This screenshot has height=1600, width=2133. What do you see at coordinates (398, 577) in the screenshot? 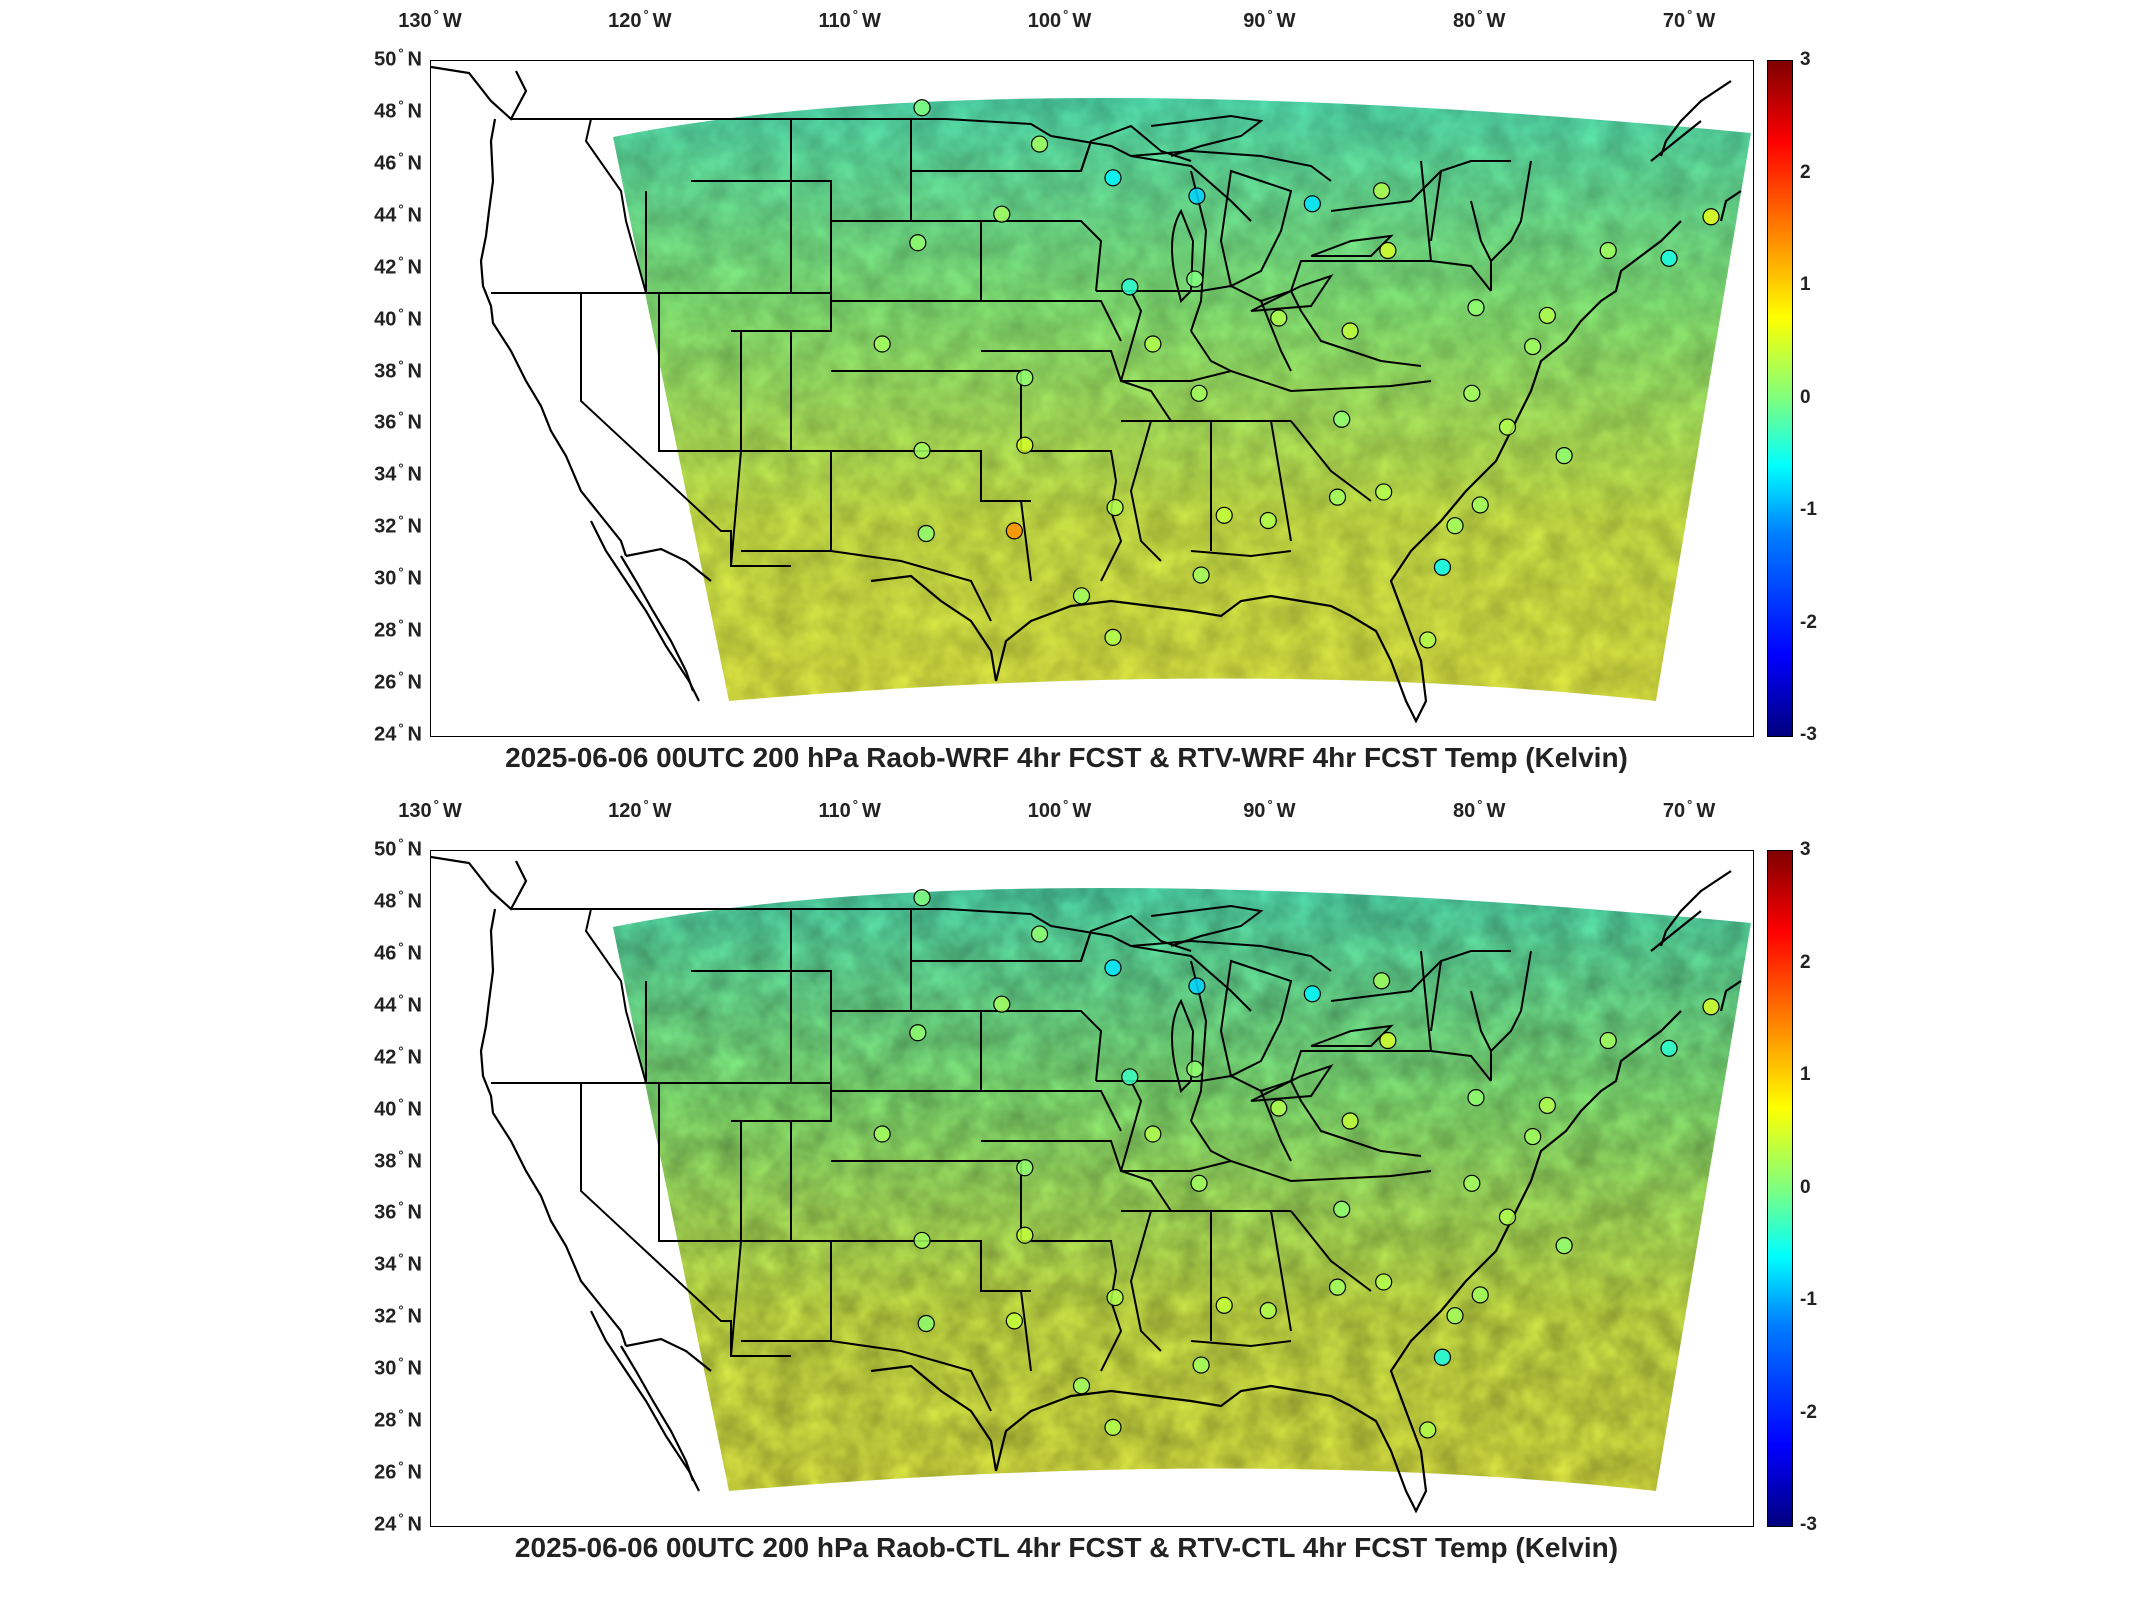
I see `lat-tick-label: 30 ° N` at bounding box center [398, 577].